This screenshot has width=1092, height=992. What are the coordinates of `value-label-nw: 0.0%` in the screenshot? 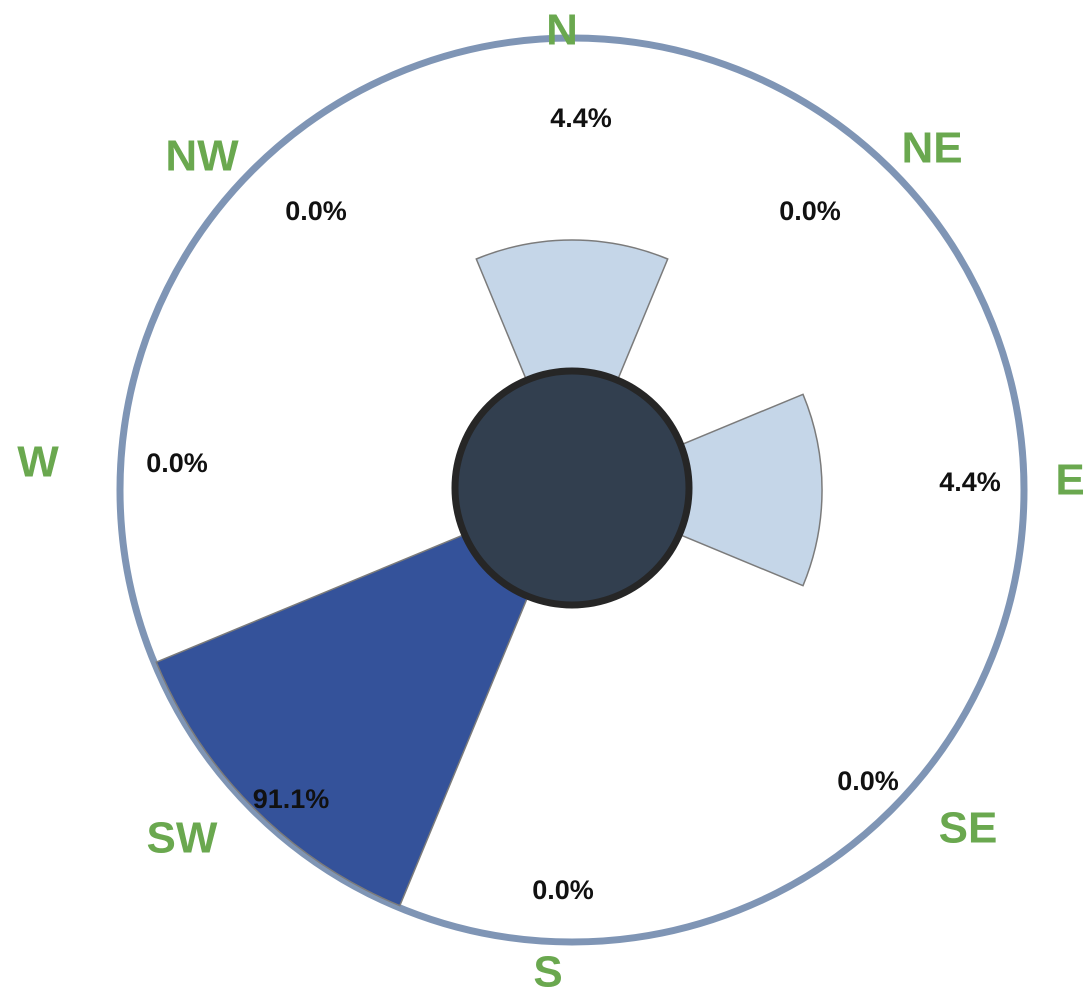 It's located at (316, 211).